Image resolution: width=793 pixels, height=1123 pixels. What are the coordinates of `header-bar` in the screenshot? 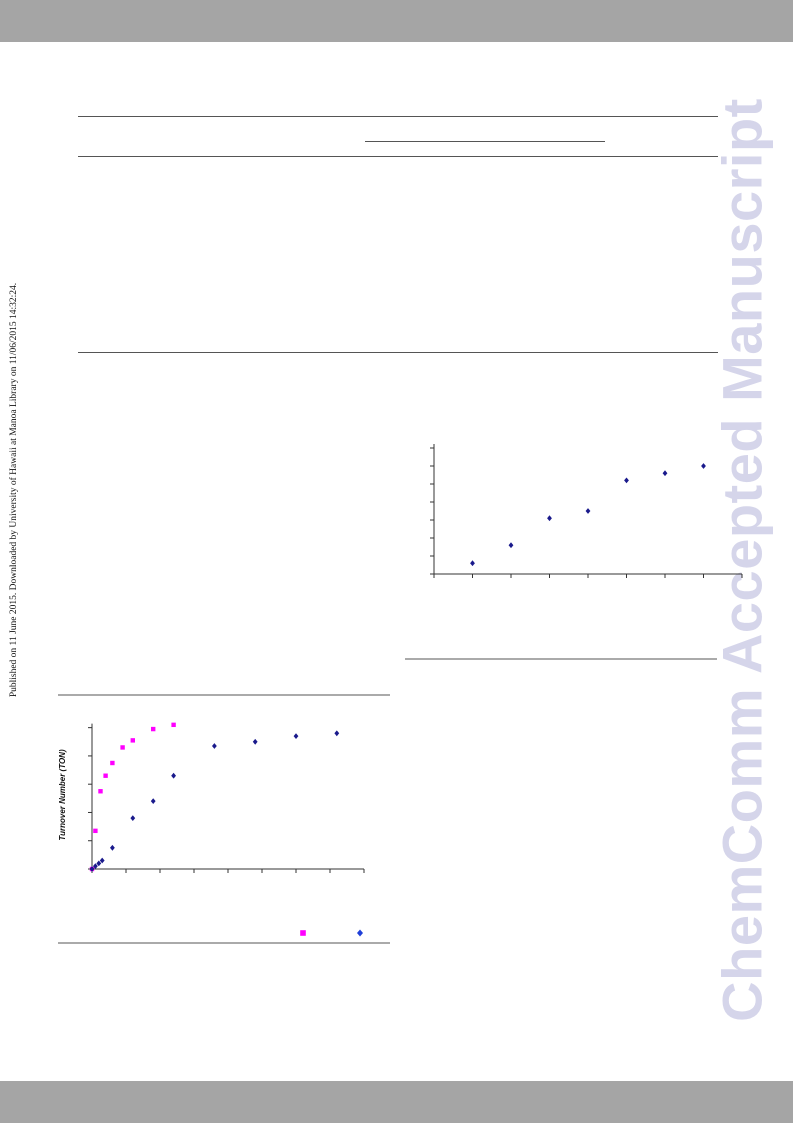 It's located at (396, 21).